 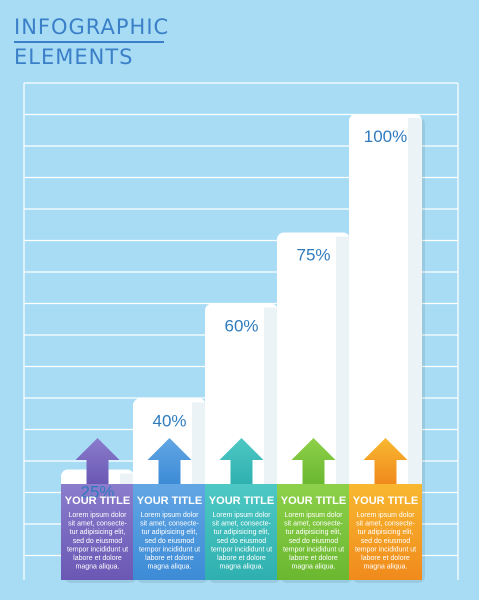 I want to click on value-label: 75%, so click(x=313, y=255).